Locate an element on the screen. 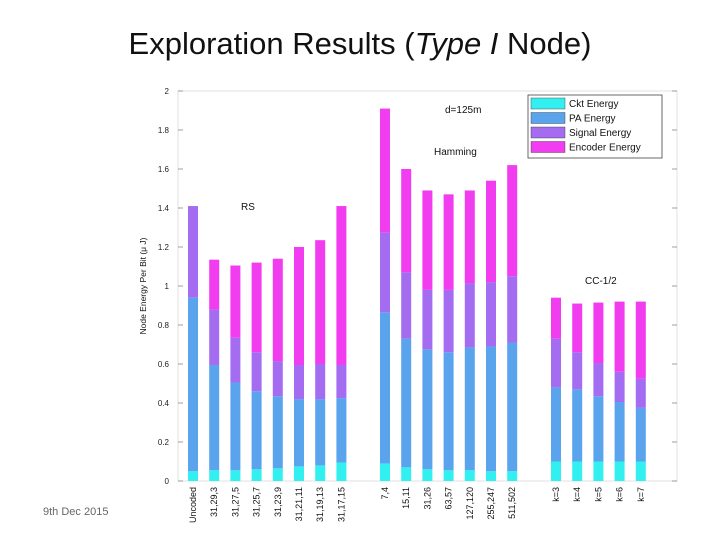 The width and height of the screenshot is (720, 540). annotation-rs: RS is located at coordinates (248, 207).